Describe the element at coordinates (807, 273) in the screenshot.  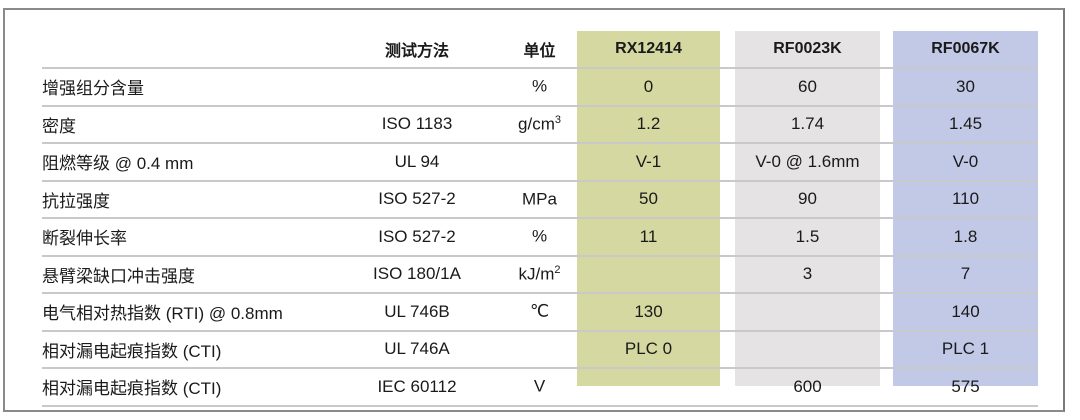
I see `value-rf0023k: 3` at that location.